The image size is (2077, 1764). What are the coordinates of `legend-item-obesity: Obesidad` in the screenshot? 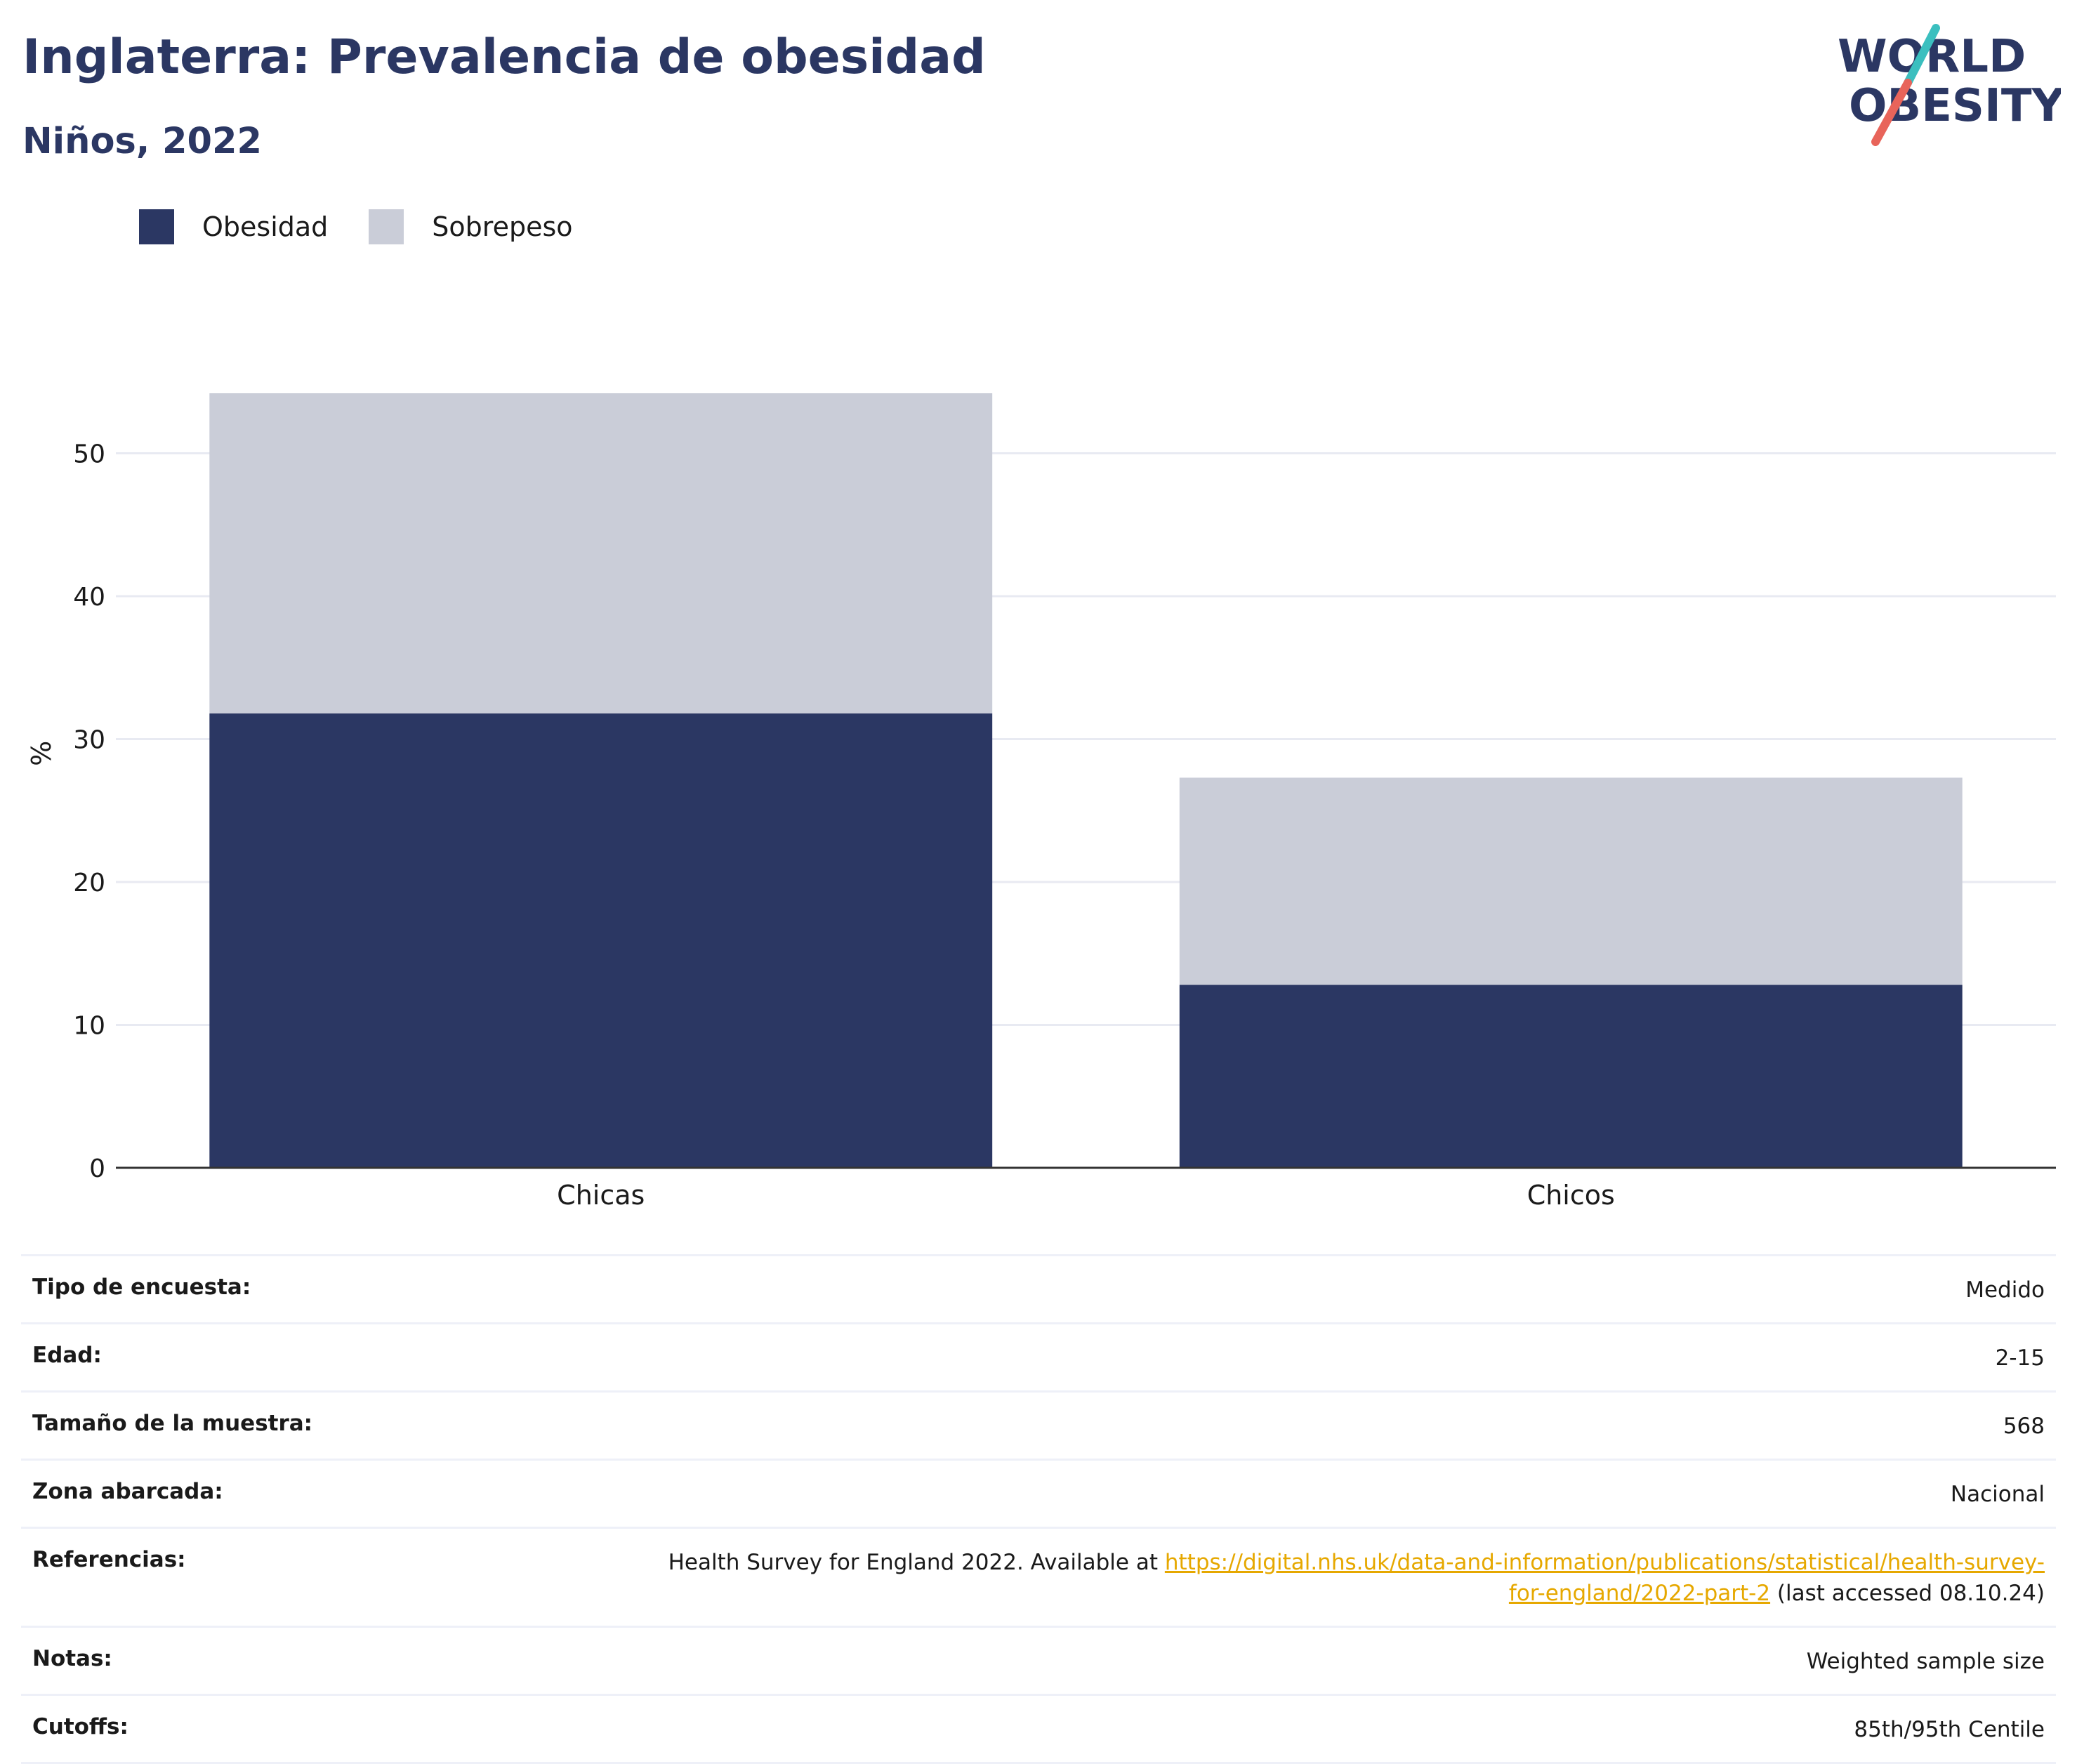 It's located at (233, 226).